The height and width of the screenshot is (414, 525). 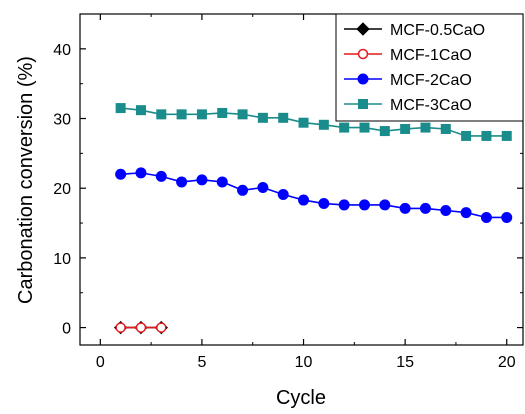 I want to click on legend-label: MCF-3CaO, so click(x=431, y=105).